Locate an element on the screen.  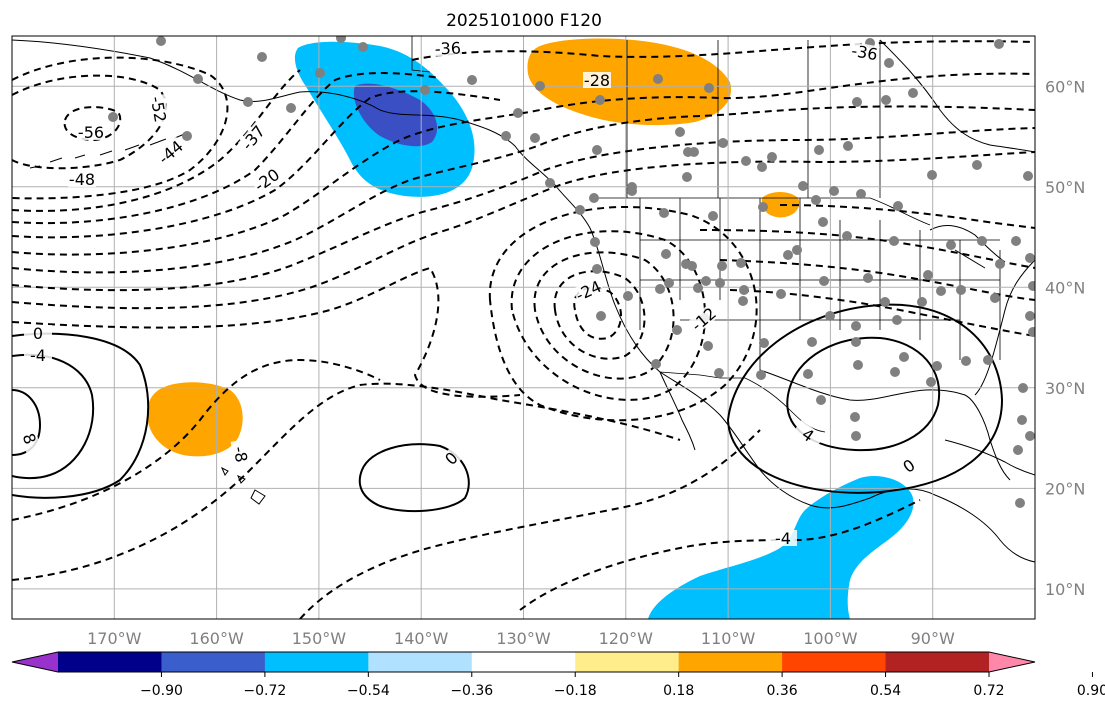
colorbar-tick-label: 0.54 is located at coordinates (885, 691).